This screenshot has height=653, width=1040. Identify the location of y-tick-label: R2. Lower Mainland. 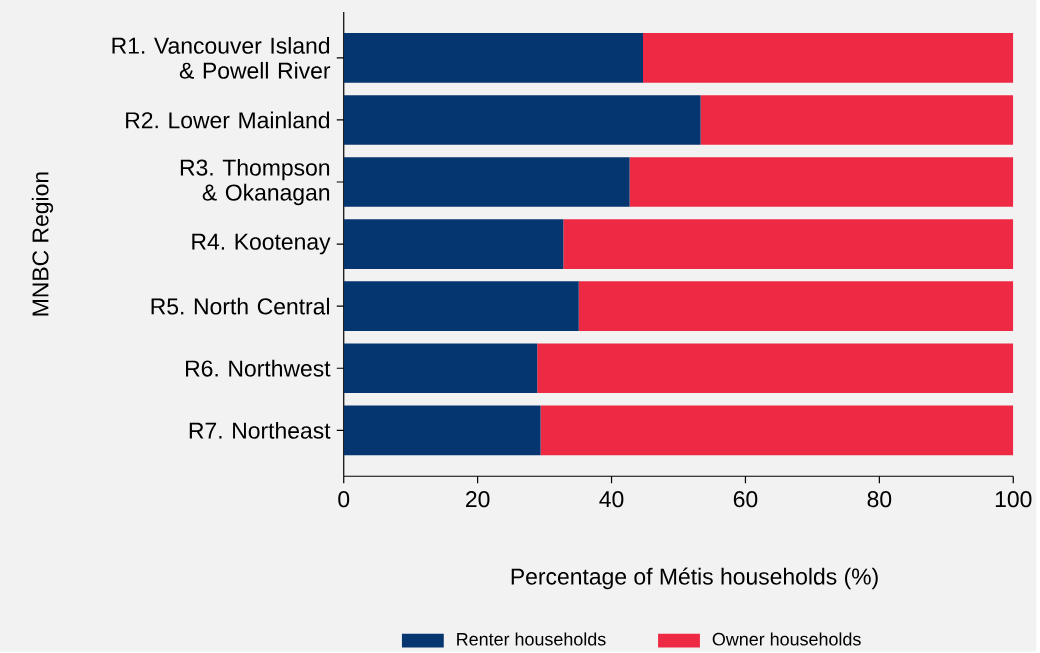
(228, 120).